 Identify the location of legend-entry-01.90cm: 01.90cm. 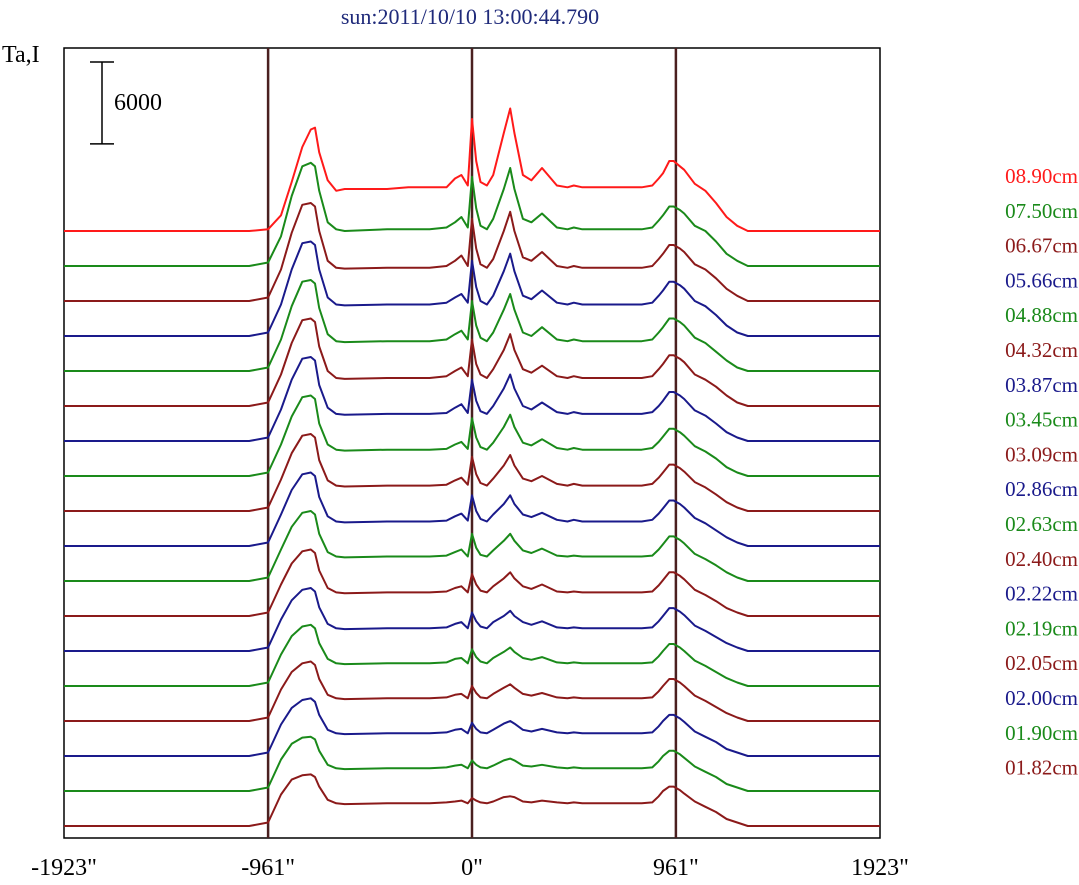
(1041, 733).